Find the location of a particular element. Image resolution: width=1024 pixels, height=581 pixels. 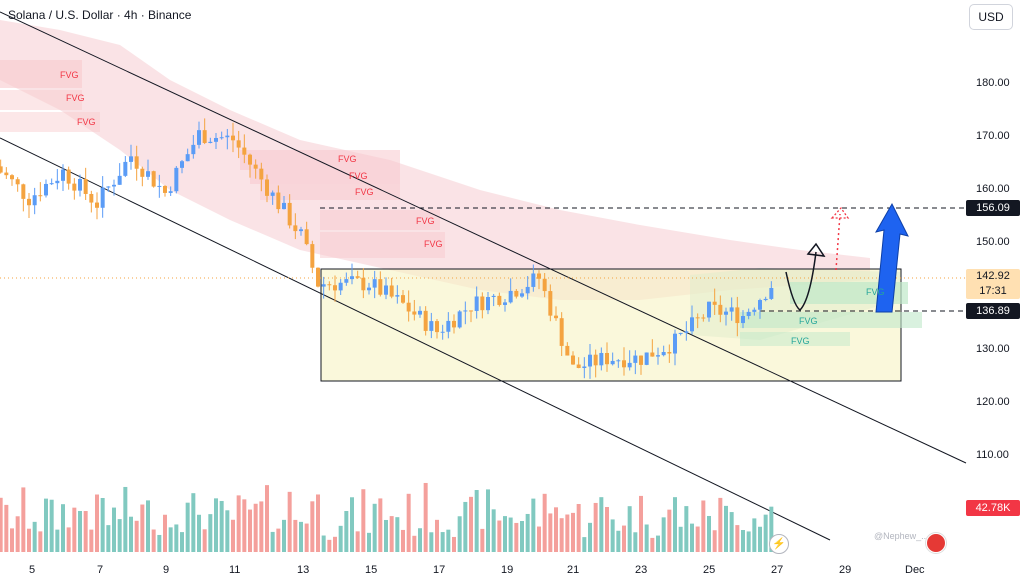

price-tick-label: 130.00 is located at coordinates (993, 349).